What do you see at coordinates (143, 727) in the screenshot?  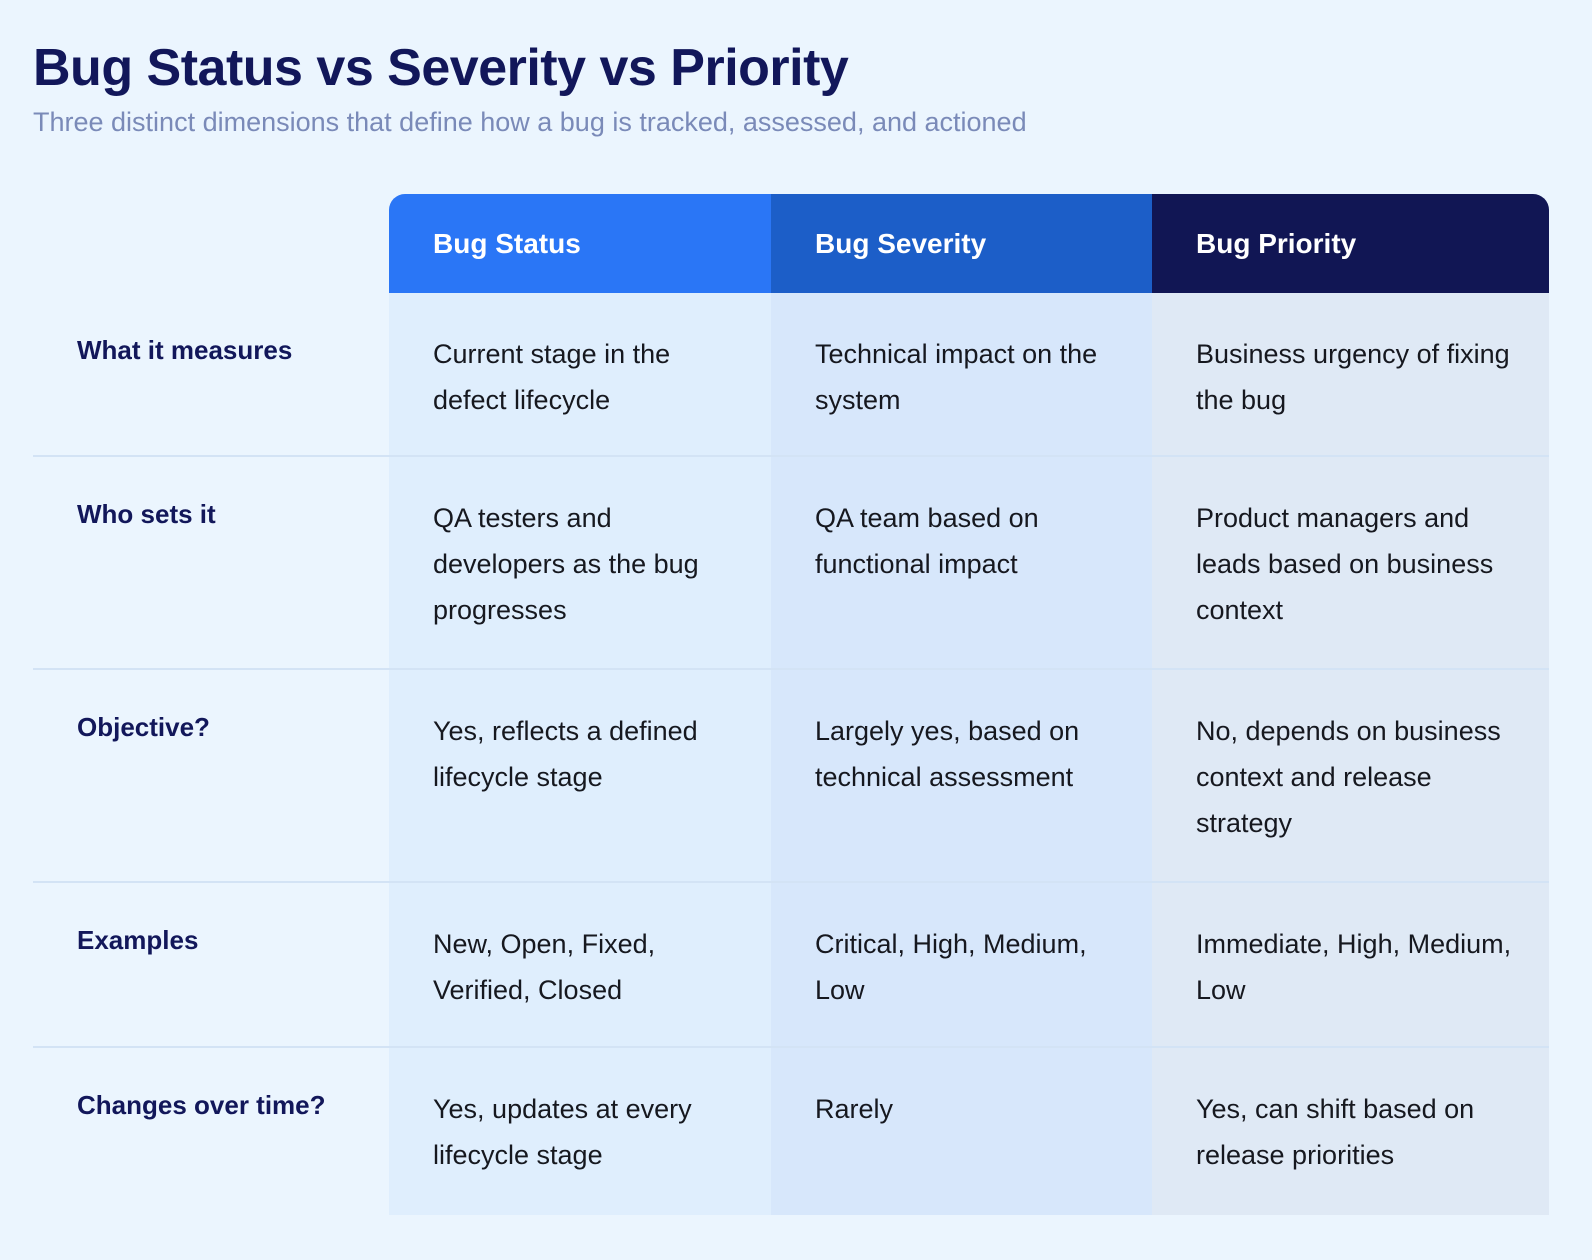 I see `row-label: Objective?` at bounding box center [143, 727].